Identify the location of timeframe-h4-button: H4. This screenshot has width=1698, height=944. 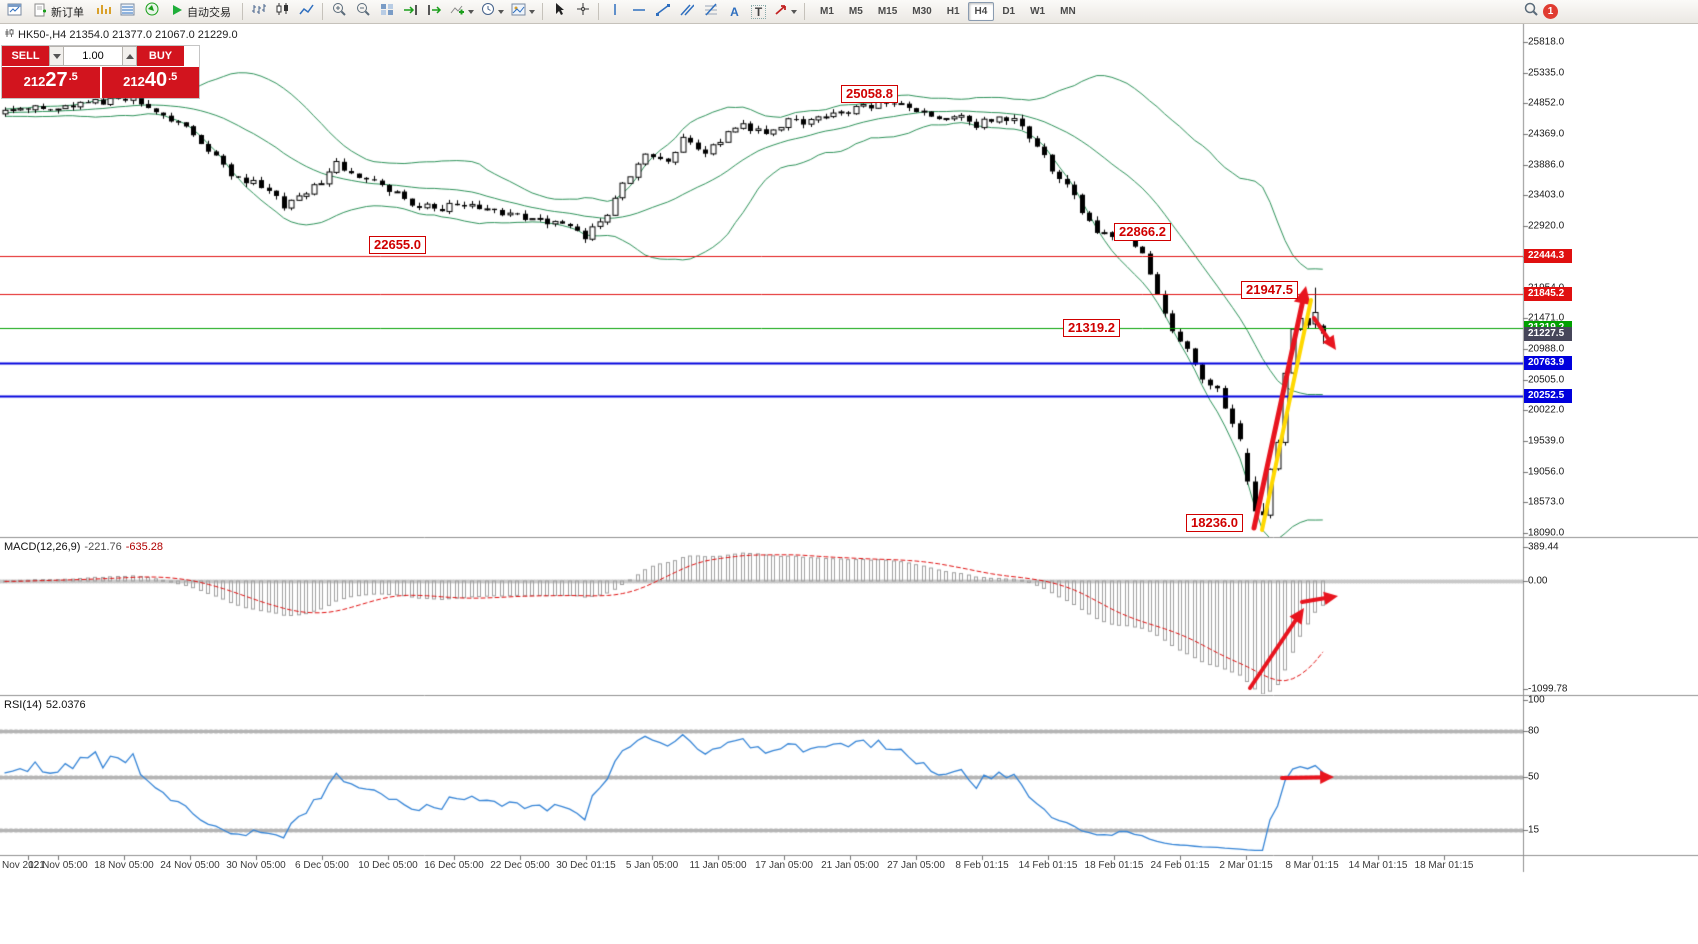
(981, 11).